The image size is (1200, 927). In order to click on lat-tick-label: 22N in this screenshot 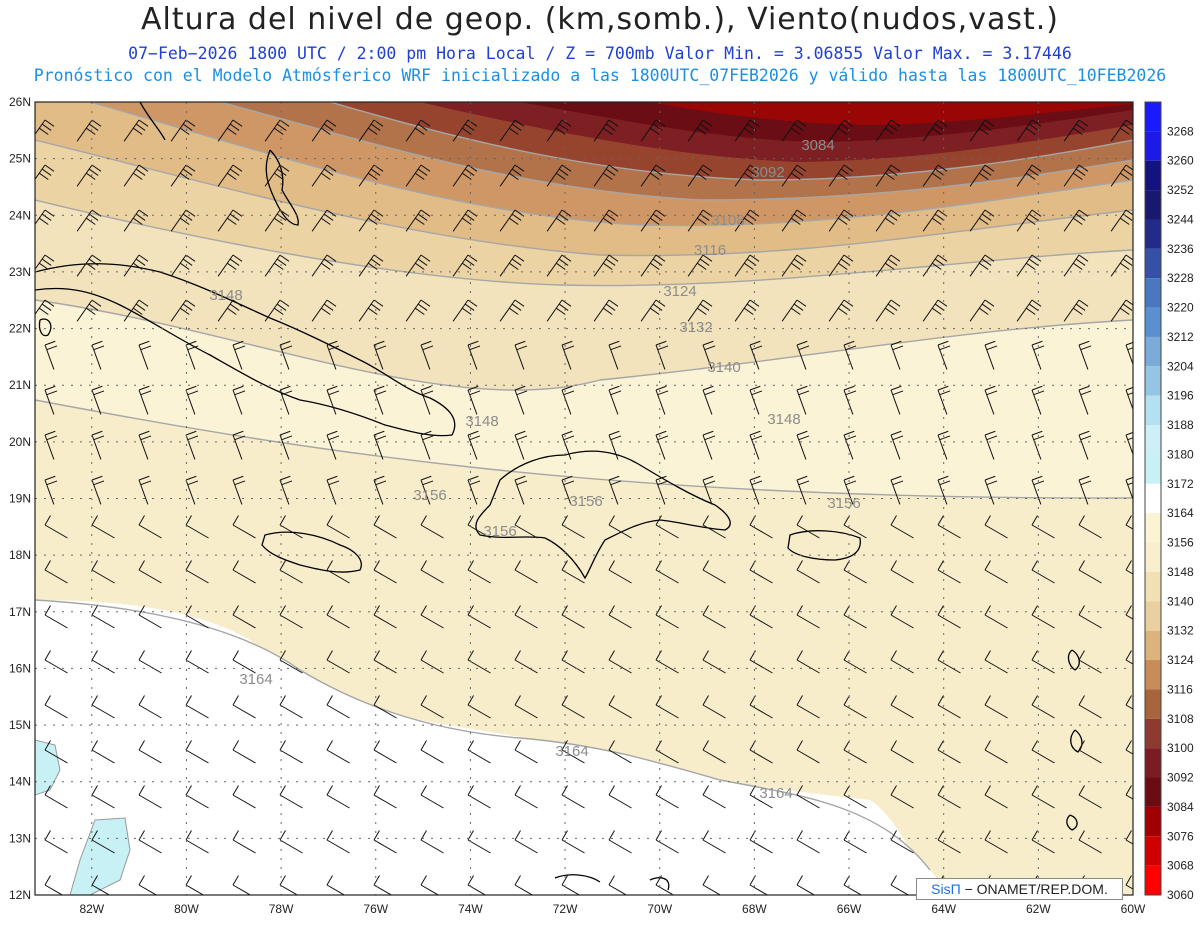, I will do `click(20, 329)`.